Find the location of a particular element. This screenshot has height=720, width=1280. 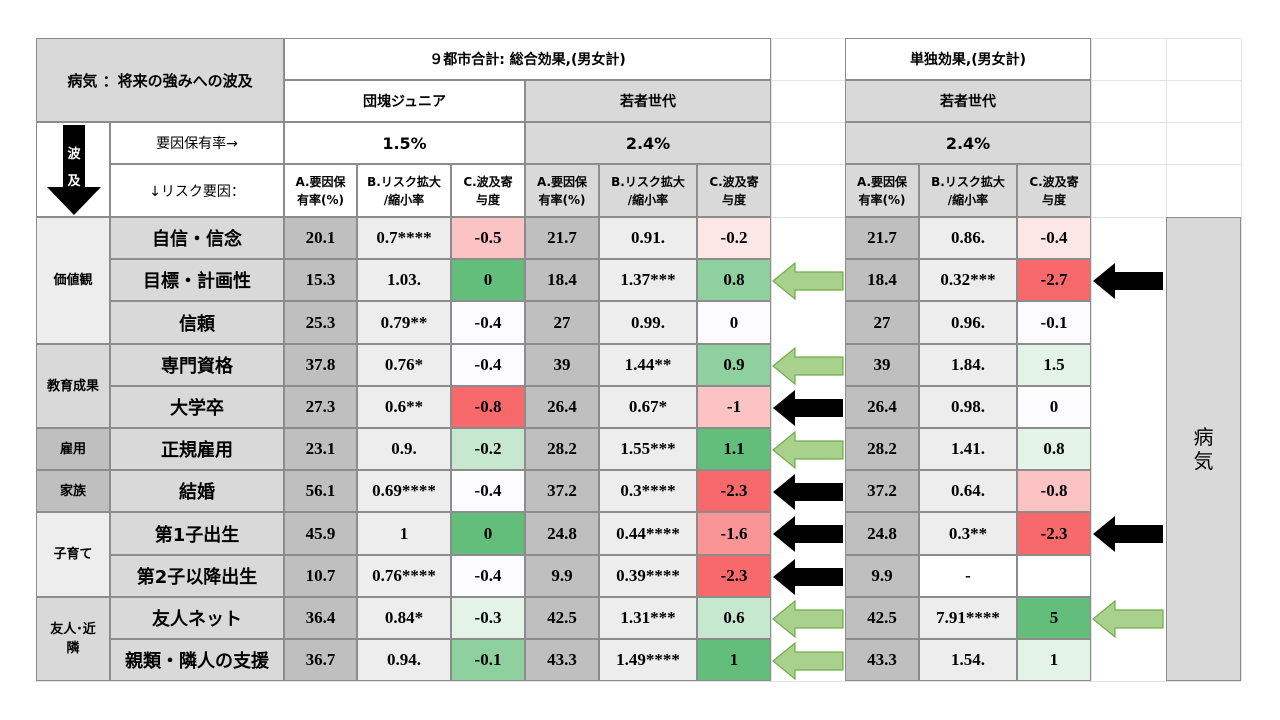

value-b: 0.86. is located at coordinates (968, 237).